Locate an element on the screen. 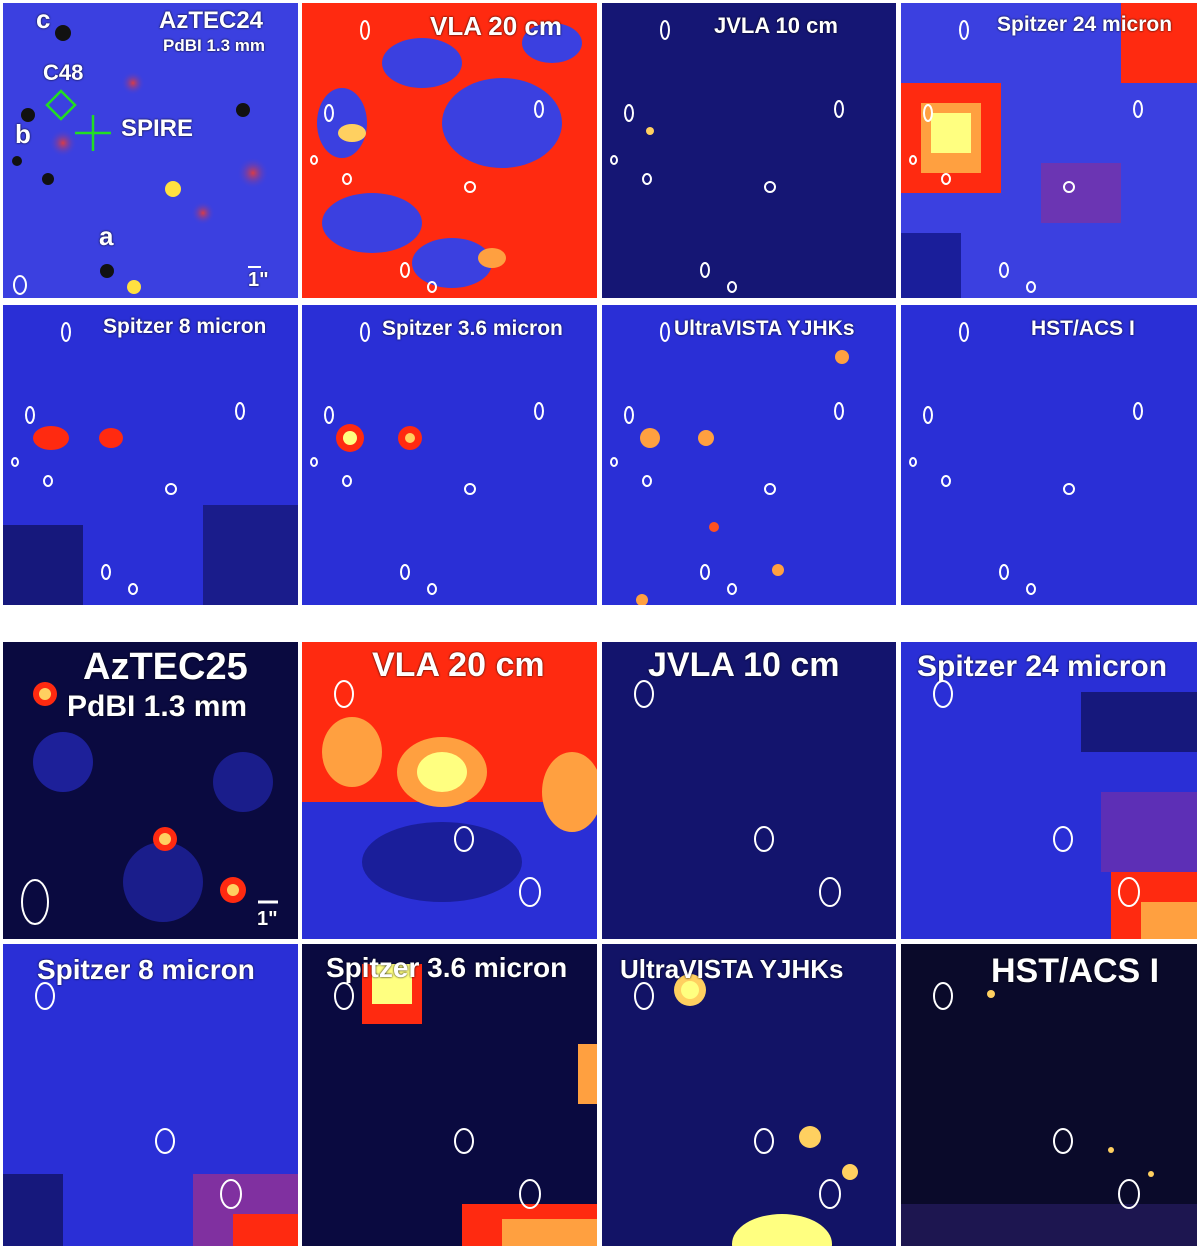 This screenshot has height=1249, width=1200. aztec25-spitzer24-panel: Spitzer 24 micron is located at coordinates (1049, 790).